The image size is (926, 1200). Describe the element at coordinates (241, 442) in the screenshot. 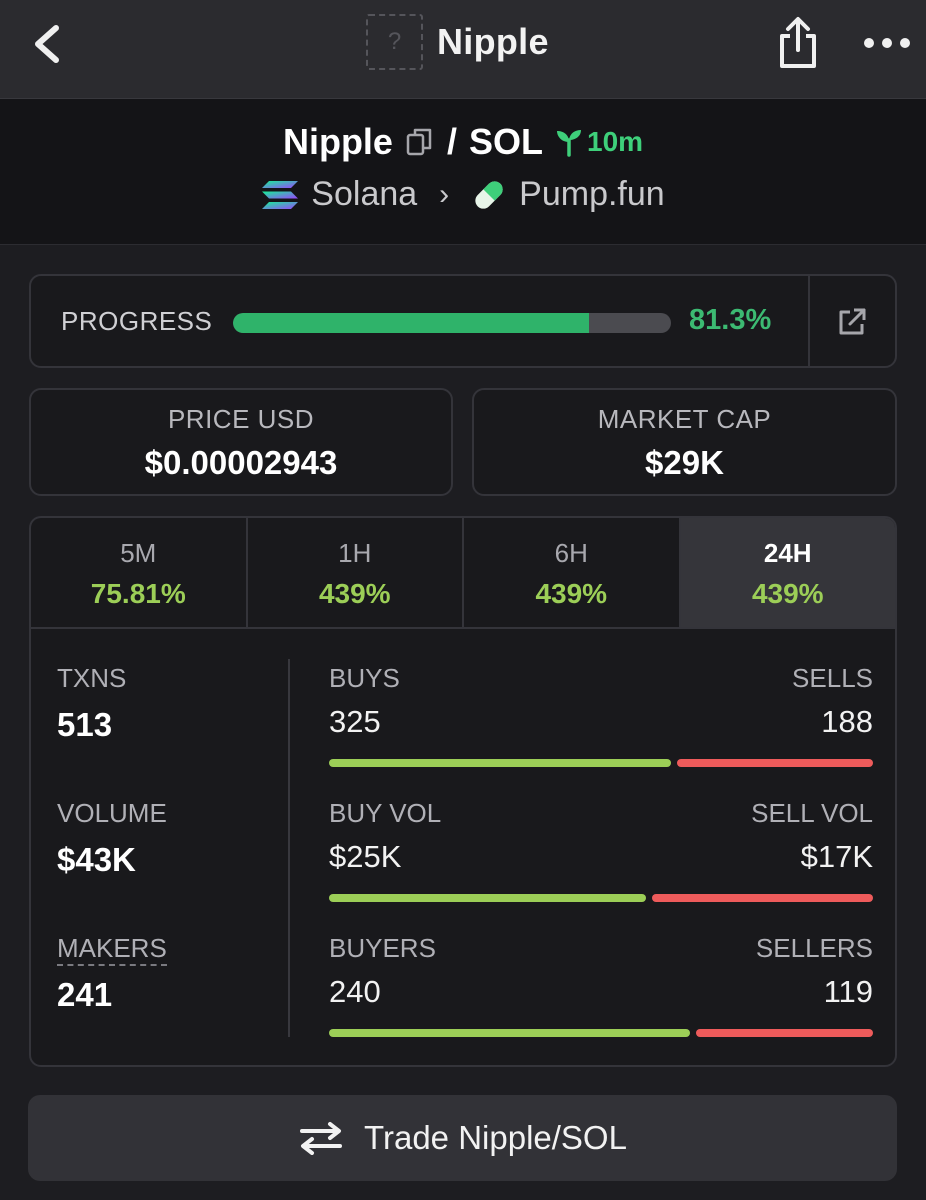

I see `price-usd-card: PRICE USD $0.00002943` at that location.